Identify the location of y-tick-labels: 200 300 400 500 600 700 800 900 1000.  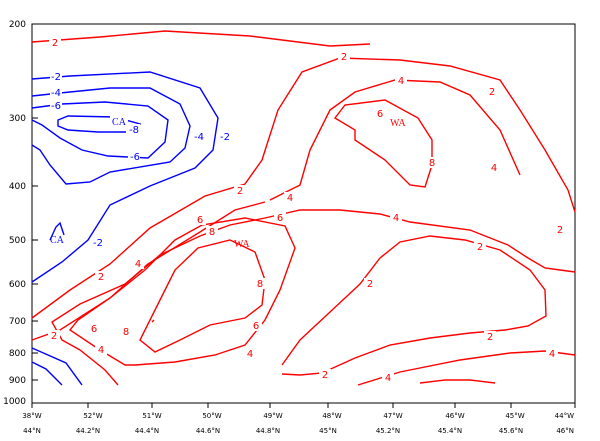
(14, 213).